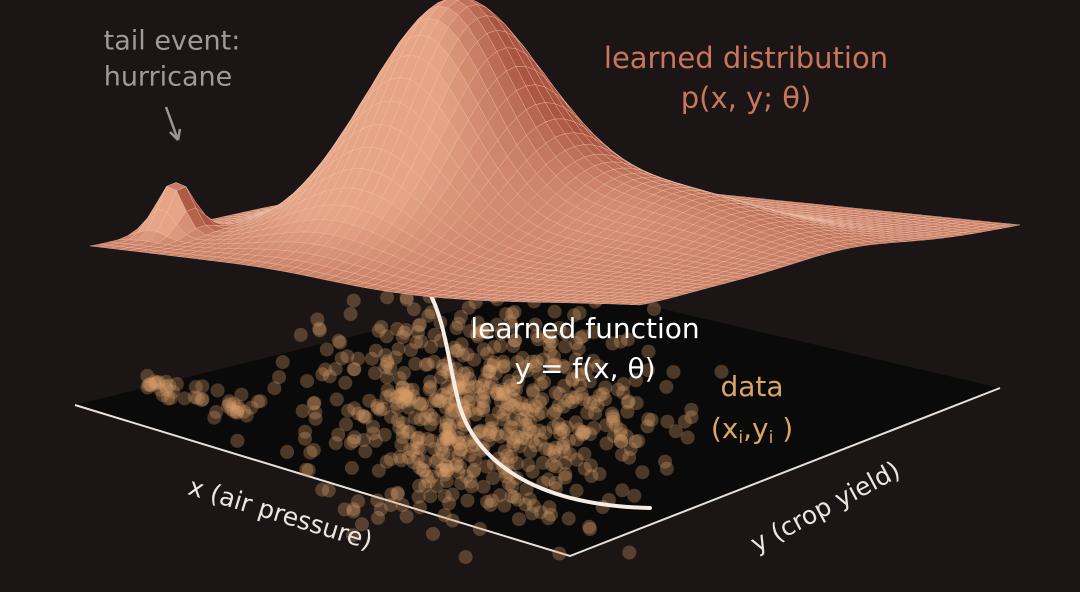  Describe the element at coordinates (755, 428) in the screenshot. I see `notation-part: ,y` at that location.